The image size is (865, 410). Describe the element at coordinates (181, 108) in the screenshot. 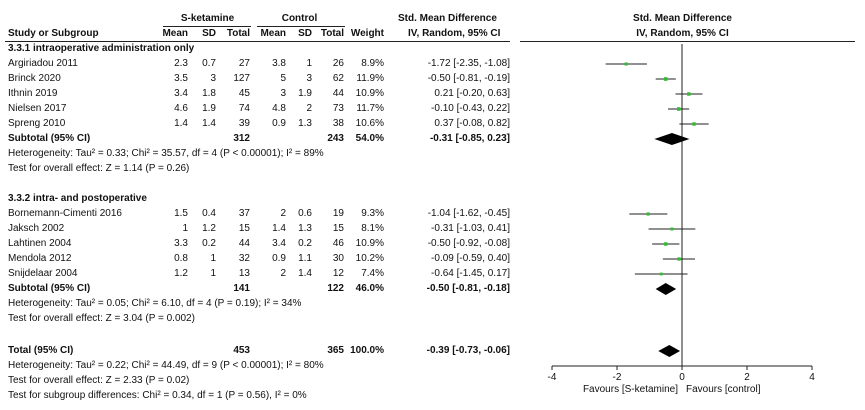

I see `mean1: 4.6` at that location.